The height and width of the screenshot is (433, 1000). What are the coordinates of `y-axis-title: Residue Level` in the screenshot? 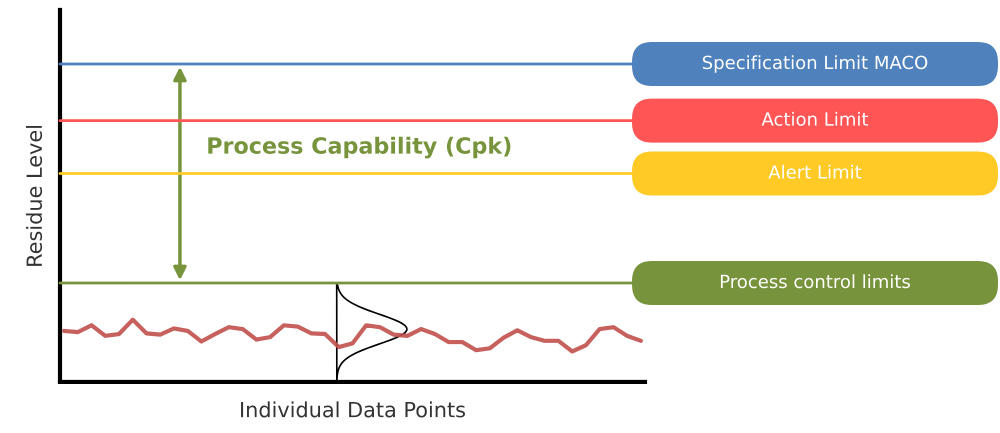 It's located at (34, 196).